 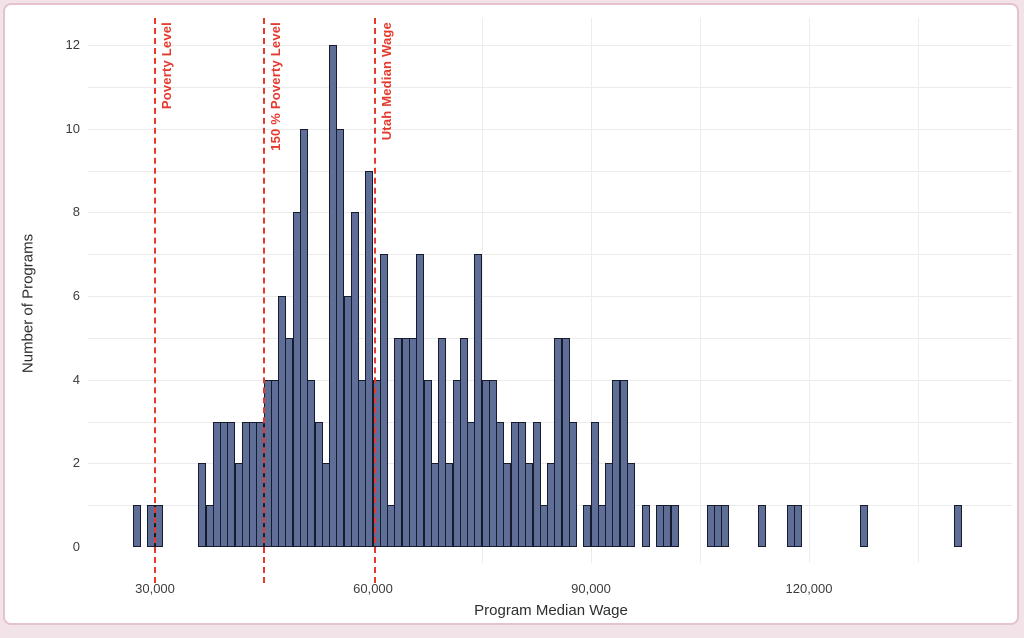 I want to click on x-axis-tick-label: 60,000, so click(x=373, y=588).